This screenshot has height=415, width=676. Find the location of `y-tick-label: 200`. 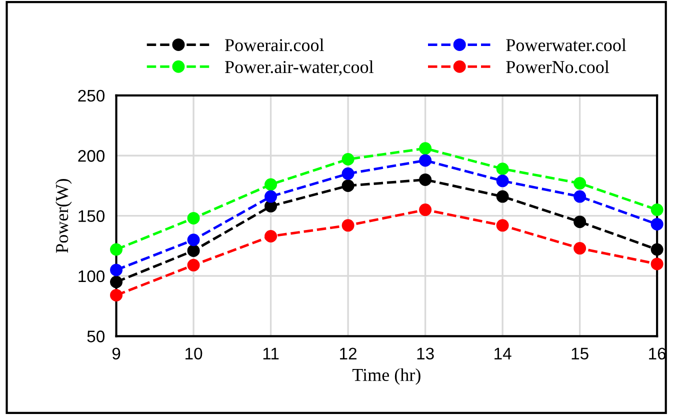

y-tick-label: 200 is located at coordinates (91, 156).